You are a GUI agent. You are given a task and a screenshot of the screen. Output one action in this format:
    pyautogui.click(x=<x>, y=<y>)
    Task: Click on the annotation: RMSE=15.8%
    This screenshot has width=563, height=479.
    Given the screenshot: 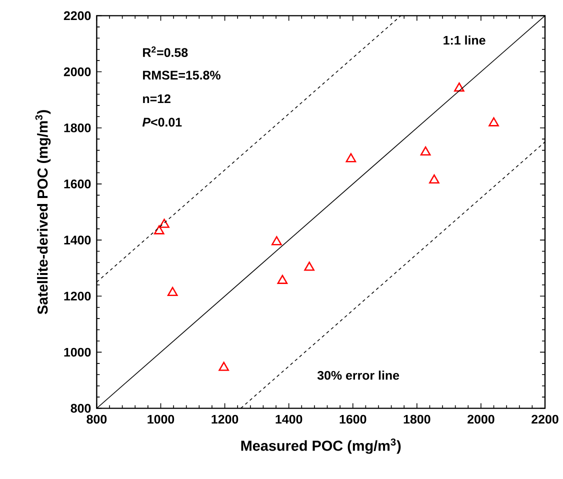 What is the action you would take?
    pyautogui.click(x=181, y=75)
    